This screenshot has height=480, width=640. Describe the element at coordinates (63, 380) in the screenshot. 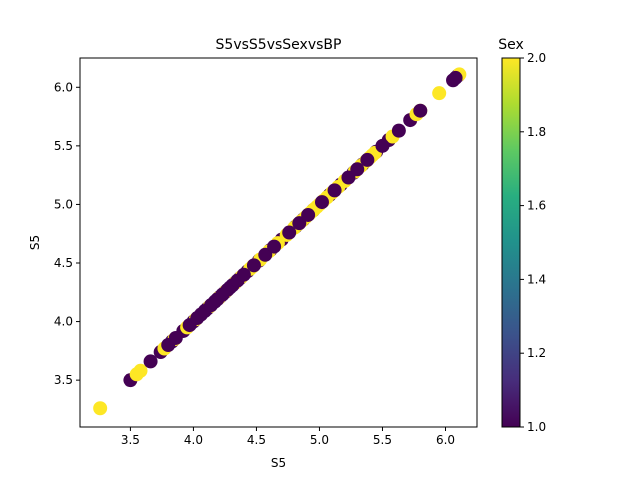

I see `y-tick-label: 3.5` at that location.